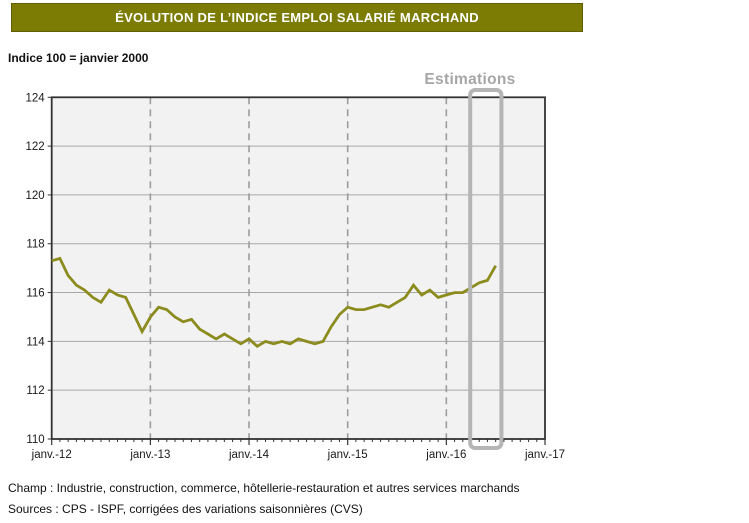 The height and width of the screenshot is (523, 749). What do you see at coordinates (35, 391) in the screenshot?
I see `y-axis-label: 112` at bounding box center [35, 391].